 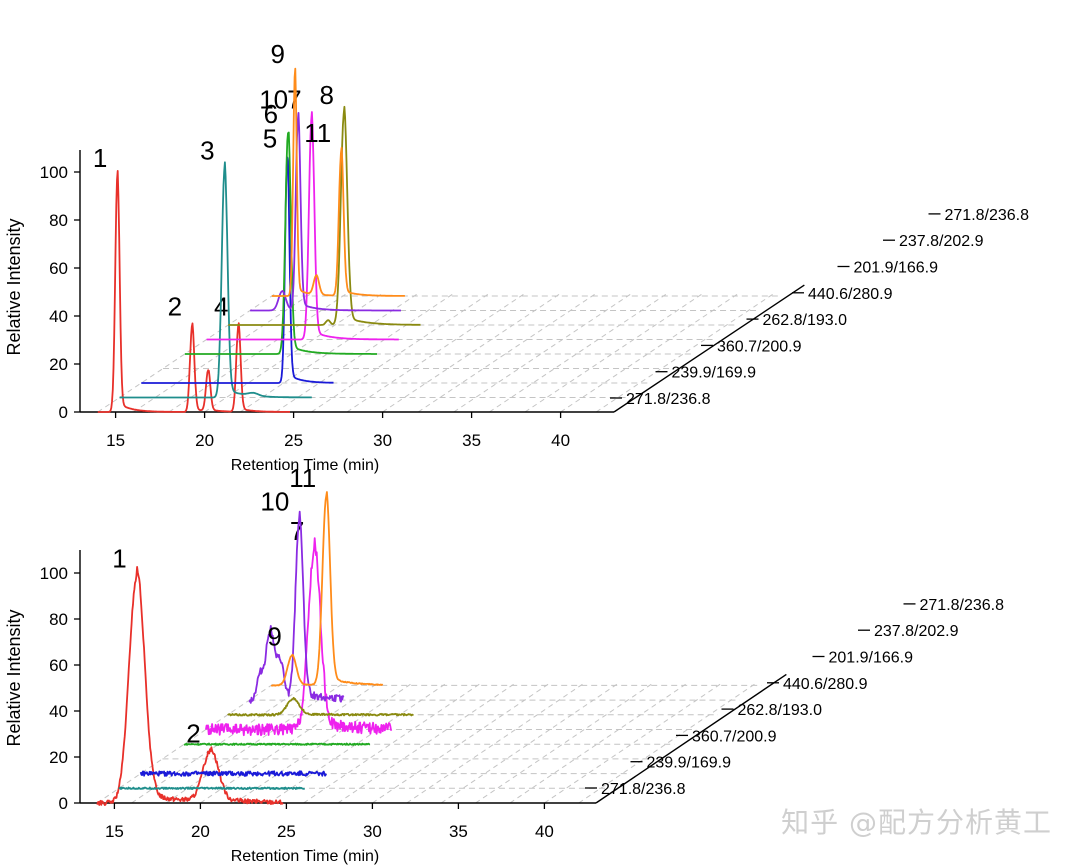 What do you see at coordinates (270, 138) in the screenshot?
I see `peak-label: 5` at bounding box center [270, 138].